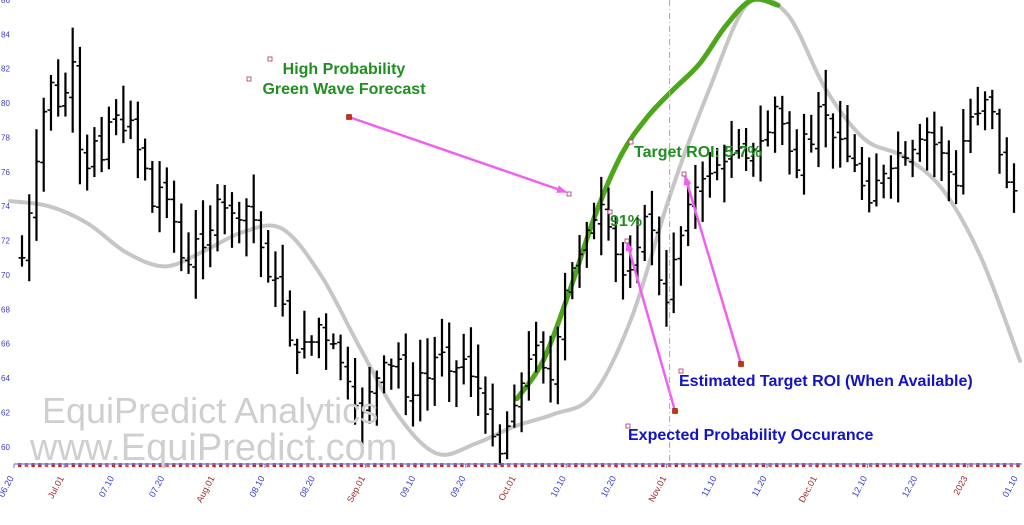  What do you see at coordinates (5, 137) in the screenshot?
I see `y-tick-label: 78` at bounding box center [5, 137].